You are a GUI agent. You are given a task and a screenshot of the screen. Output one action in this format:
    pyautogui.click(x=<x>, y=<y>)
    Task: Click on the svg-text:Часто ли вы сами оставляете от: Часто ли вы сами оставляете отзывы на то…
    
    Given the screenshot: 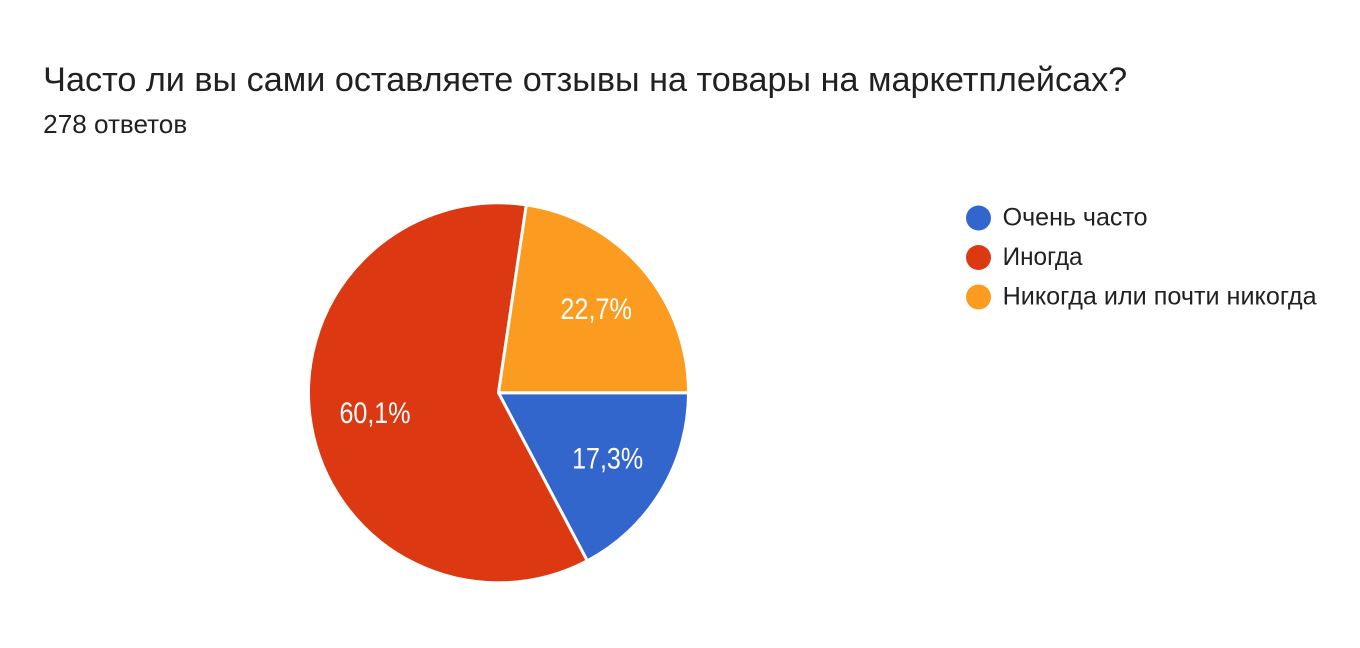 What is the action you would take?
    pyautogui.click(x=585, y=80)
    